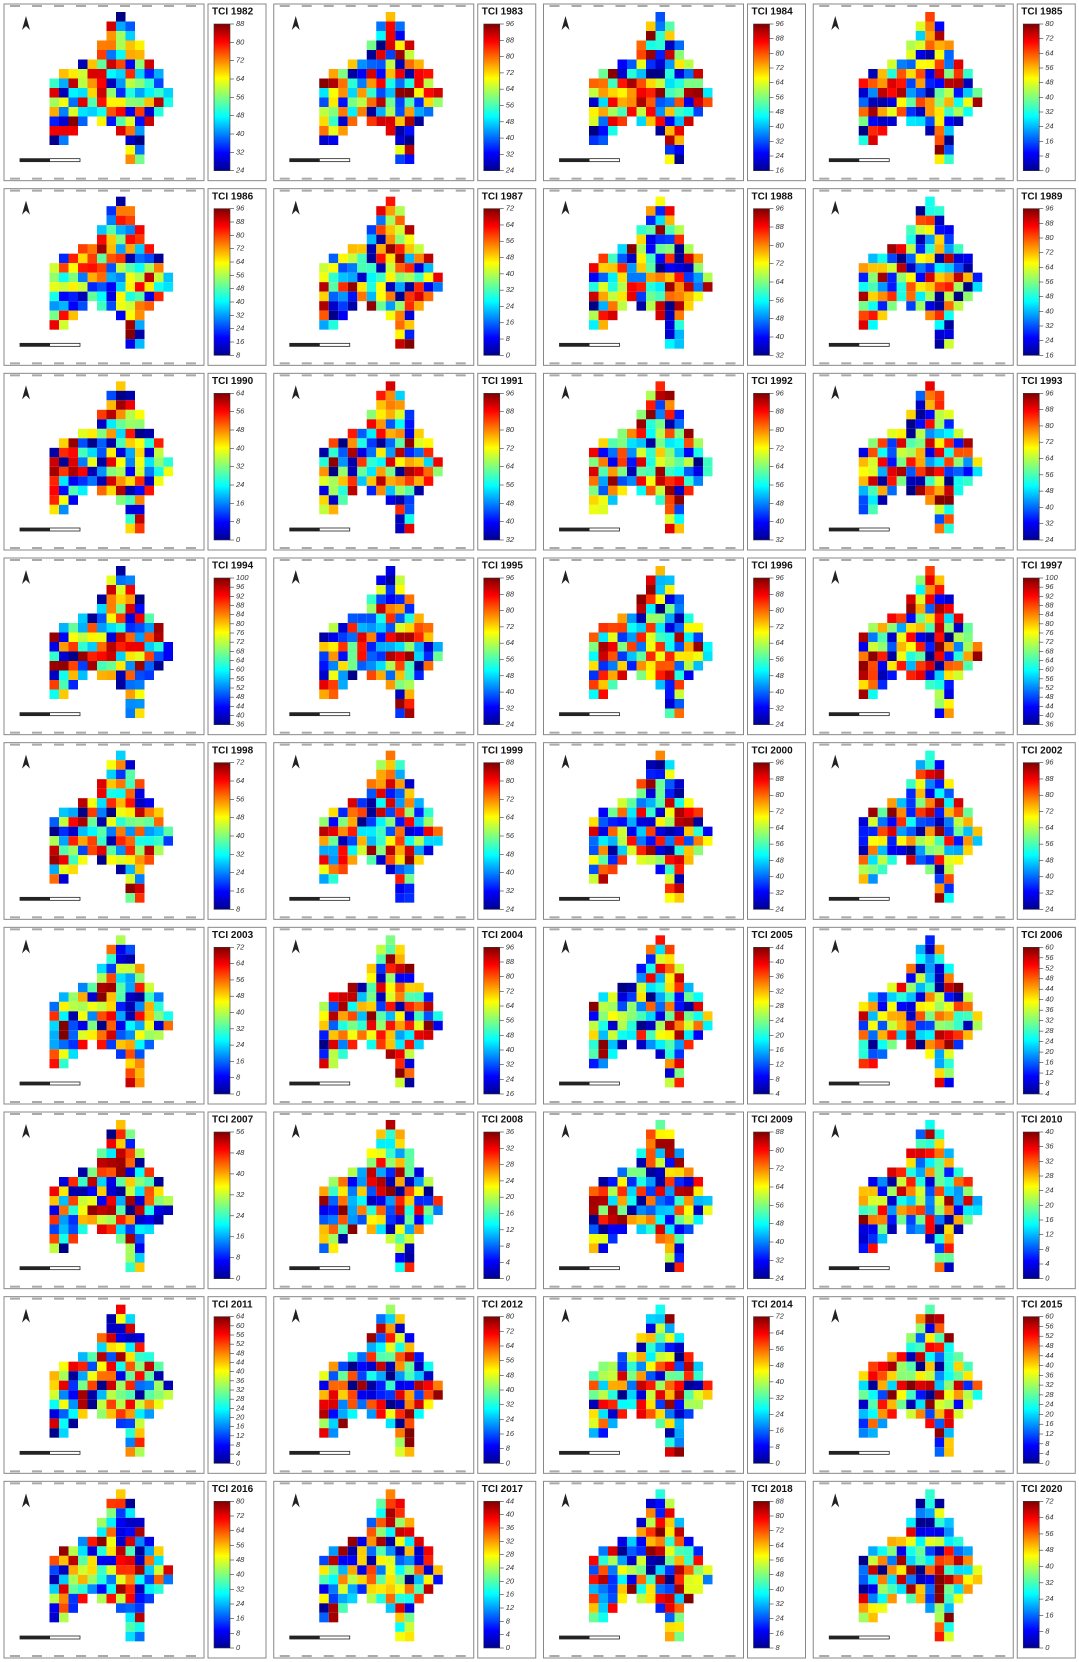 The width and height of the screenshot is (1079, 1662). Describe the element at coordinates (510, 798) in the screenshot. I see `colorbar-tick-label: 72` at that location.